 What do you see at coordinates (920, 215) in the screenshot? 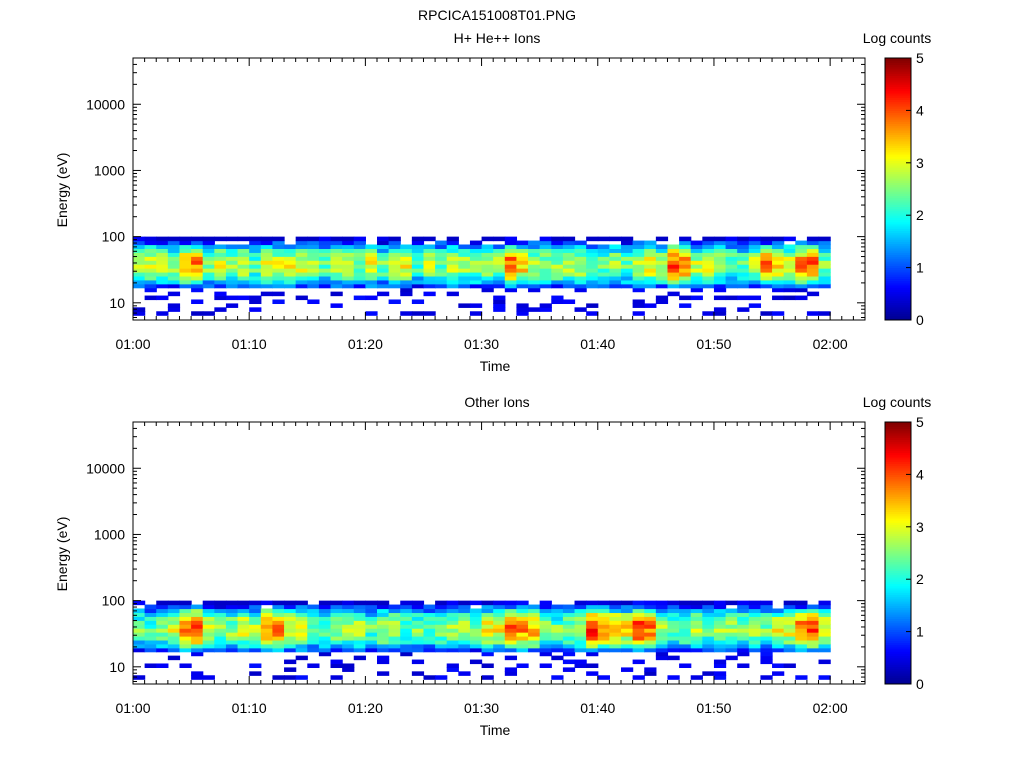
I see `colorbar-tick-label: 2` at bounding box center [920, 215].